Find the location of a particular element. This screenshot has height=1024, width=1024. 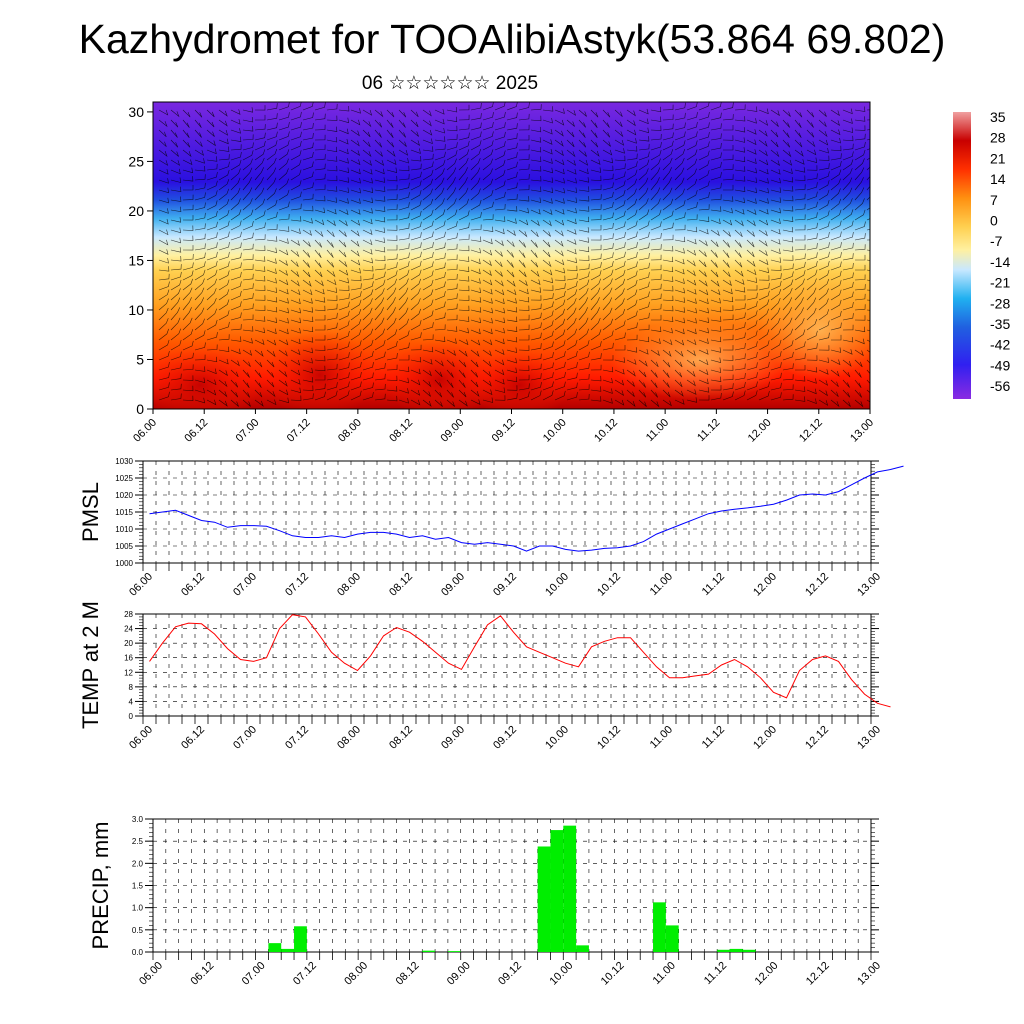

x-tick-label: 07.00 is located at coordinates (248, 431).